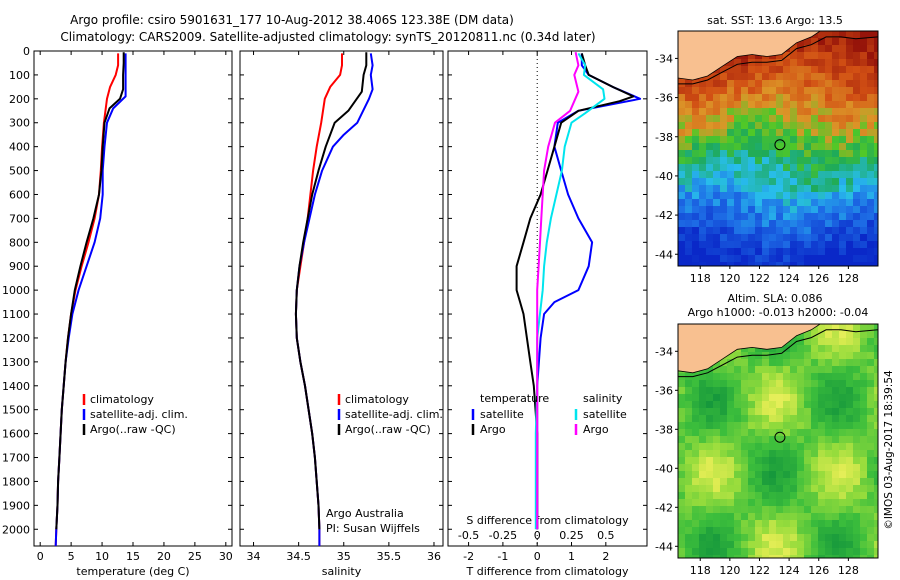  Describe the element at coordinates (16, 505) in the screenshot. I see `depth-tick-label: 1900` at that location.